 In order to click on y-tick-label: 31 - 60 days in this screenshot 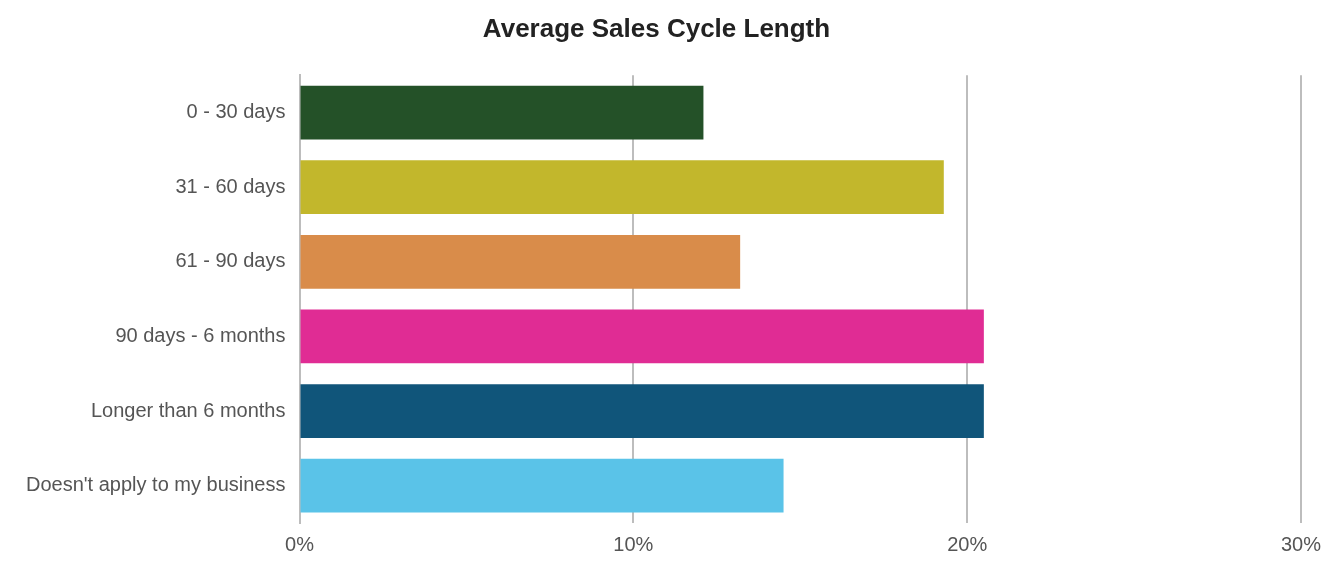, I will do `click(230, 185)`.